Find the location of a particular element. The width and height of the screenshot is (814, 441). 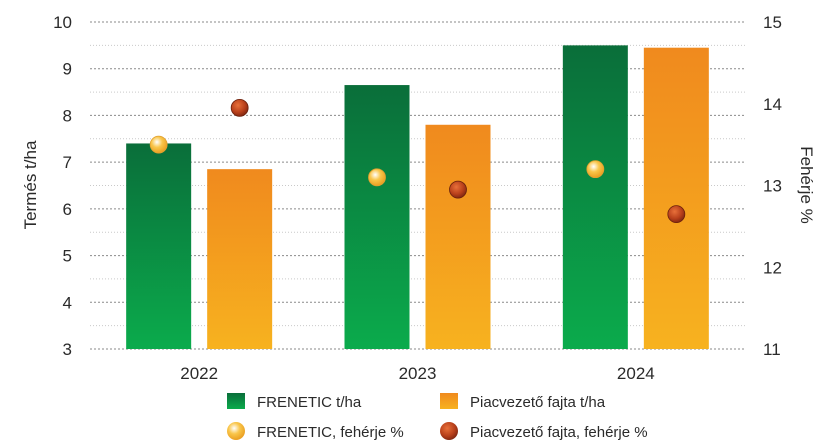

y-tick-label: 5 is located at coordinates (67, 256).